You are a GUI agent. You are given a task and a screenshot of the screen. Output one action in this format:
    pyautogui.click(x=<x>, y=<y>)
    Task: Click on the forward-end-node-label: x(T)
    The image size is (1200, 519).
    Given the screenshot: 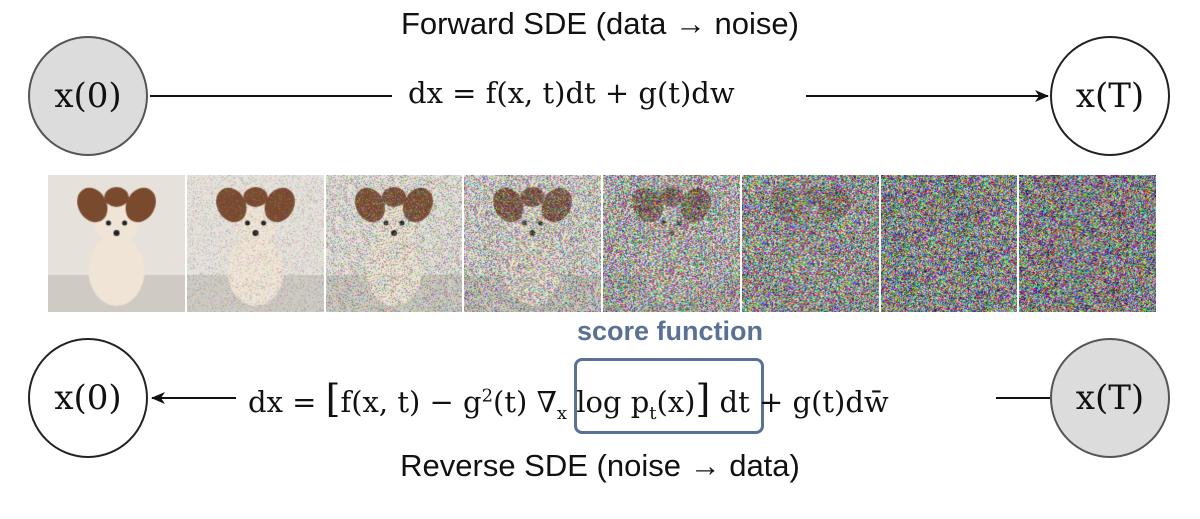 What is the action you would take?
    pyautogui.click(x=1110, y=96)
    